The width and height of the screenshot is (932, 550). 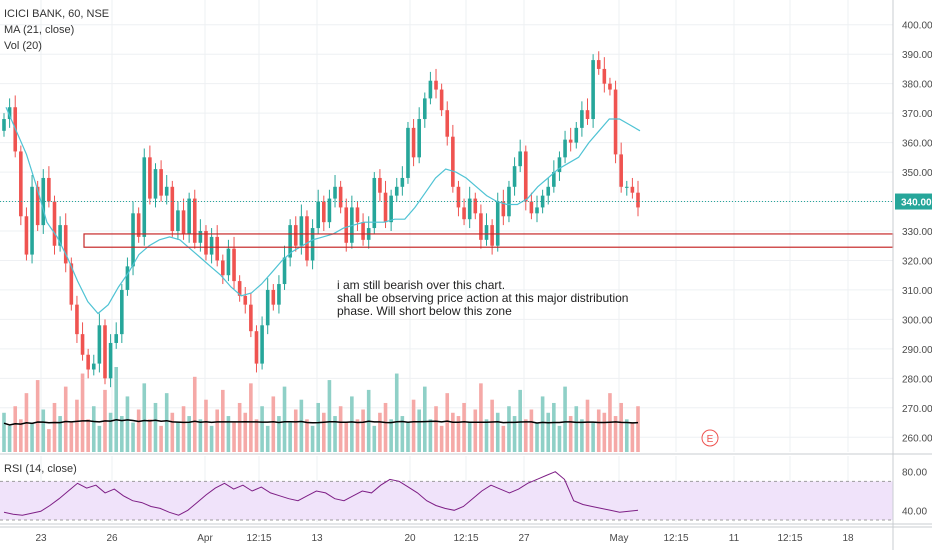 What do you see at coordinates (40, 469) in the screenshot?
I see `rsi-label: RSI (14, close)` at bounding box center [40, 469].